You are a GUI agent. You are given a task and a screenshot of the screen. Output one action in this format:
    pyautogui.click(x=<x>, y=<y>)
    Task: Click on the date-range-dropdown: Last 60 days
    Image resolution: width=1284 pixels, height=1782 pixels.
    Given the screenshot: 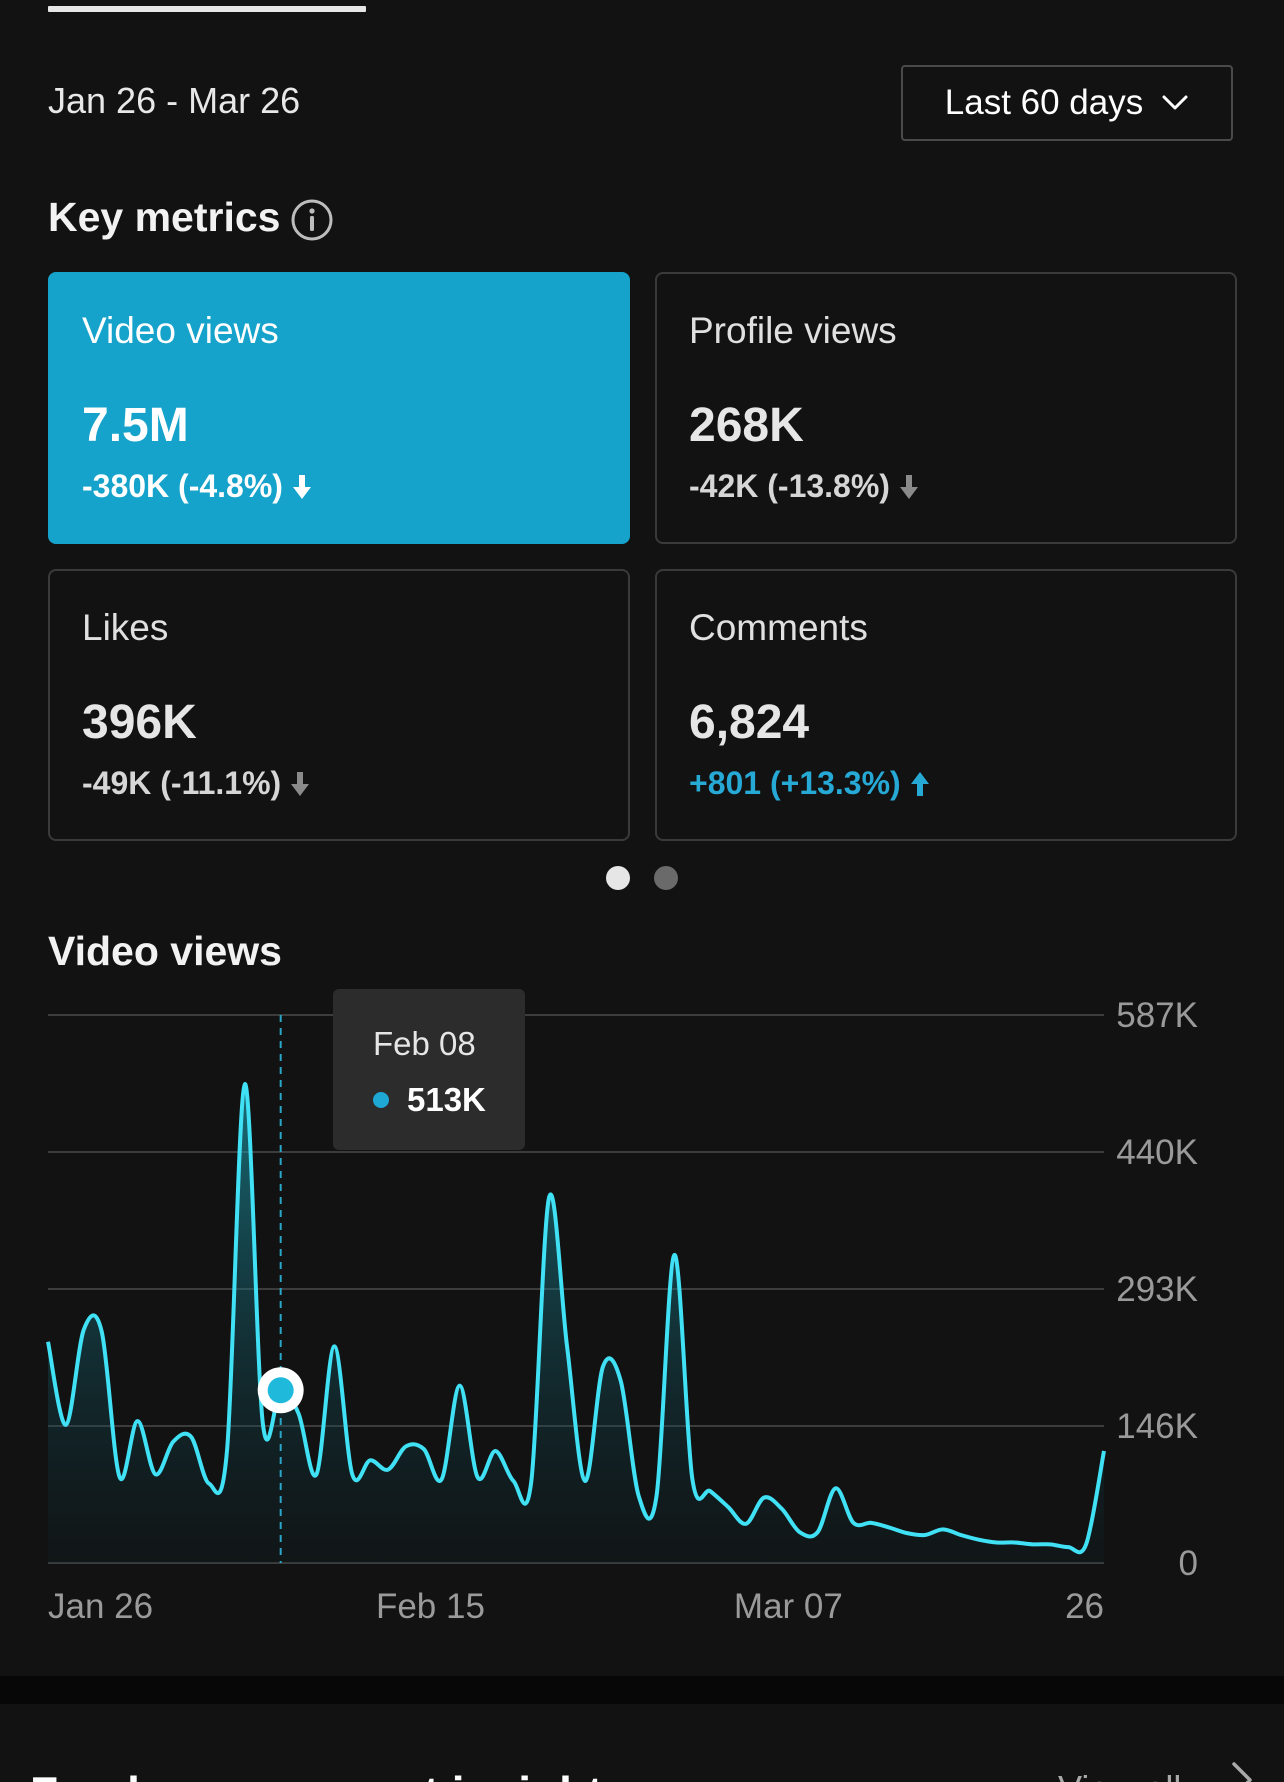 What is the action you would take?
    pyautogui.click(x=1067, y=103)
    